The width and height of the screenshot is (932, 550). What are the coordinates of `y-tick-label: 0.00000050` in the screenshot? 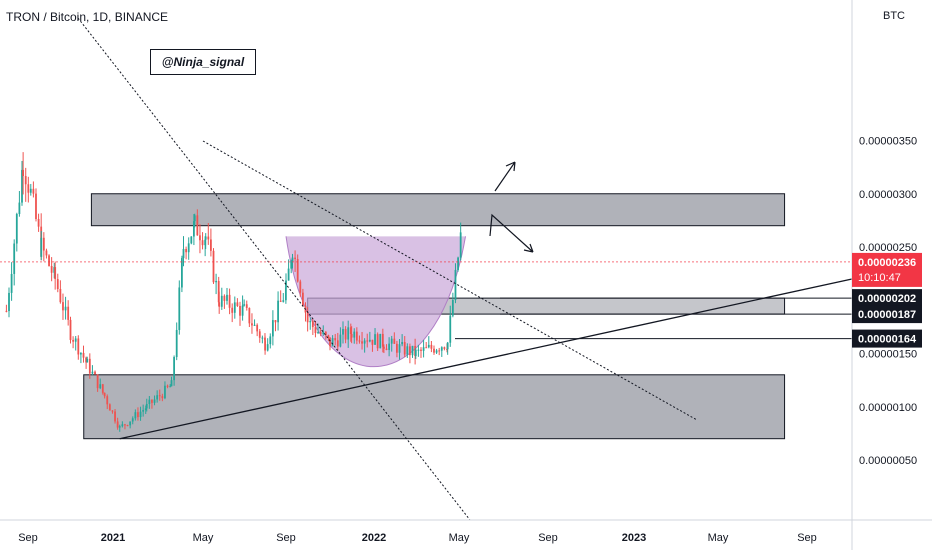 It's located at (888, 461).